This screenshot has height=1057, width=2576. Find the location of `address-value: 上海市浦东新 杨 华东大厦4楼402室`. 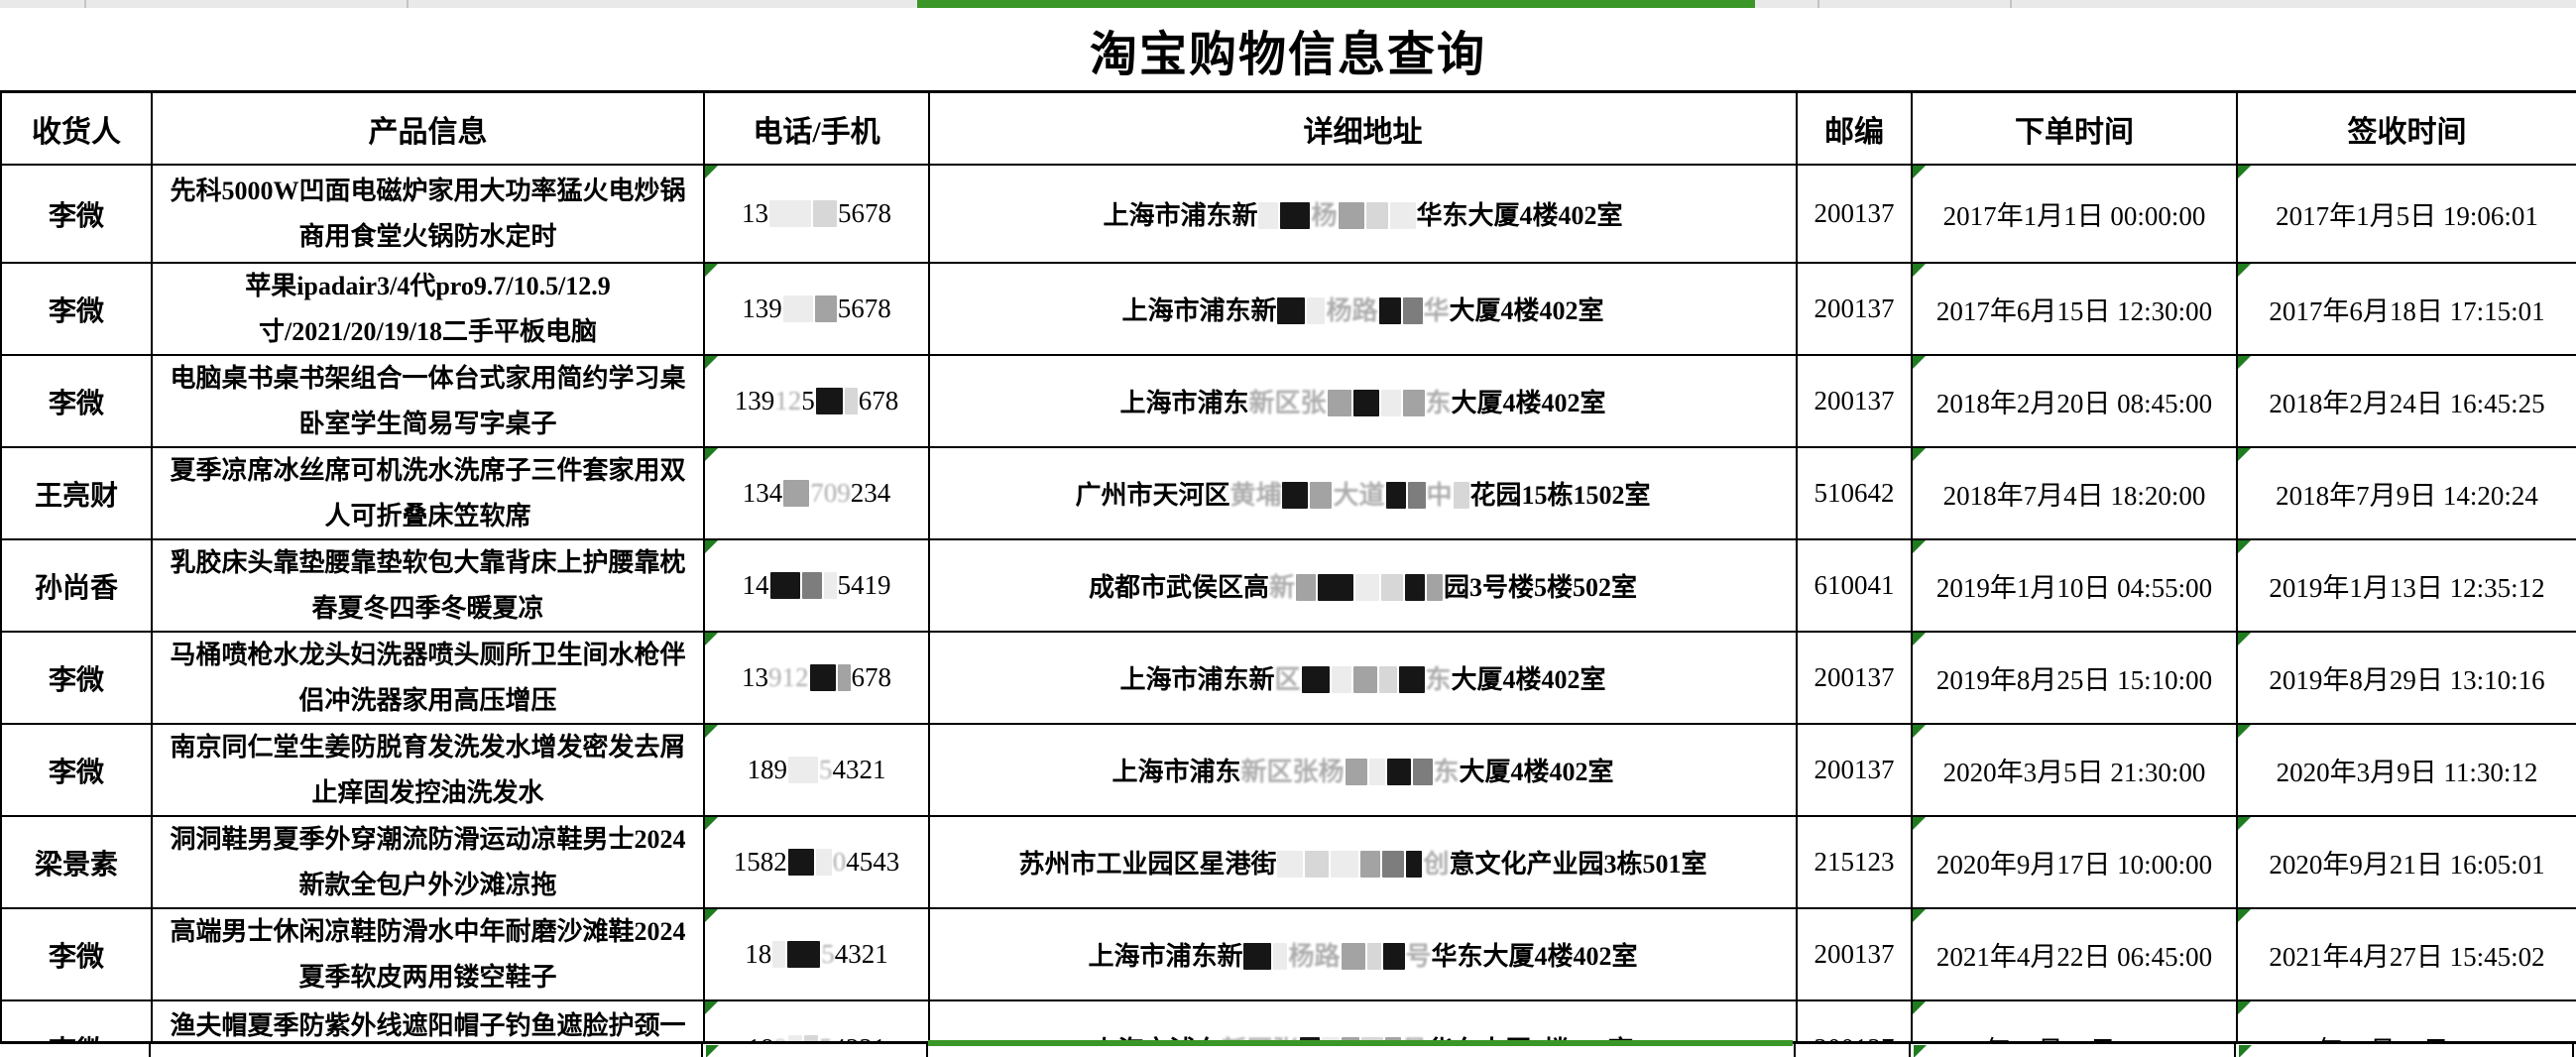

address-value: 上海市浦东新 杨 华东大厦4楼402室 is located at coordinates (1362, 215).